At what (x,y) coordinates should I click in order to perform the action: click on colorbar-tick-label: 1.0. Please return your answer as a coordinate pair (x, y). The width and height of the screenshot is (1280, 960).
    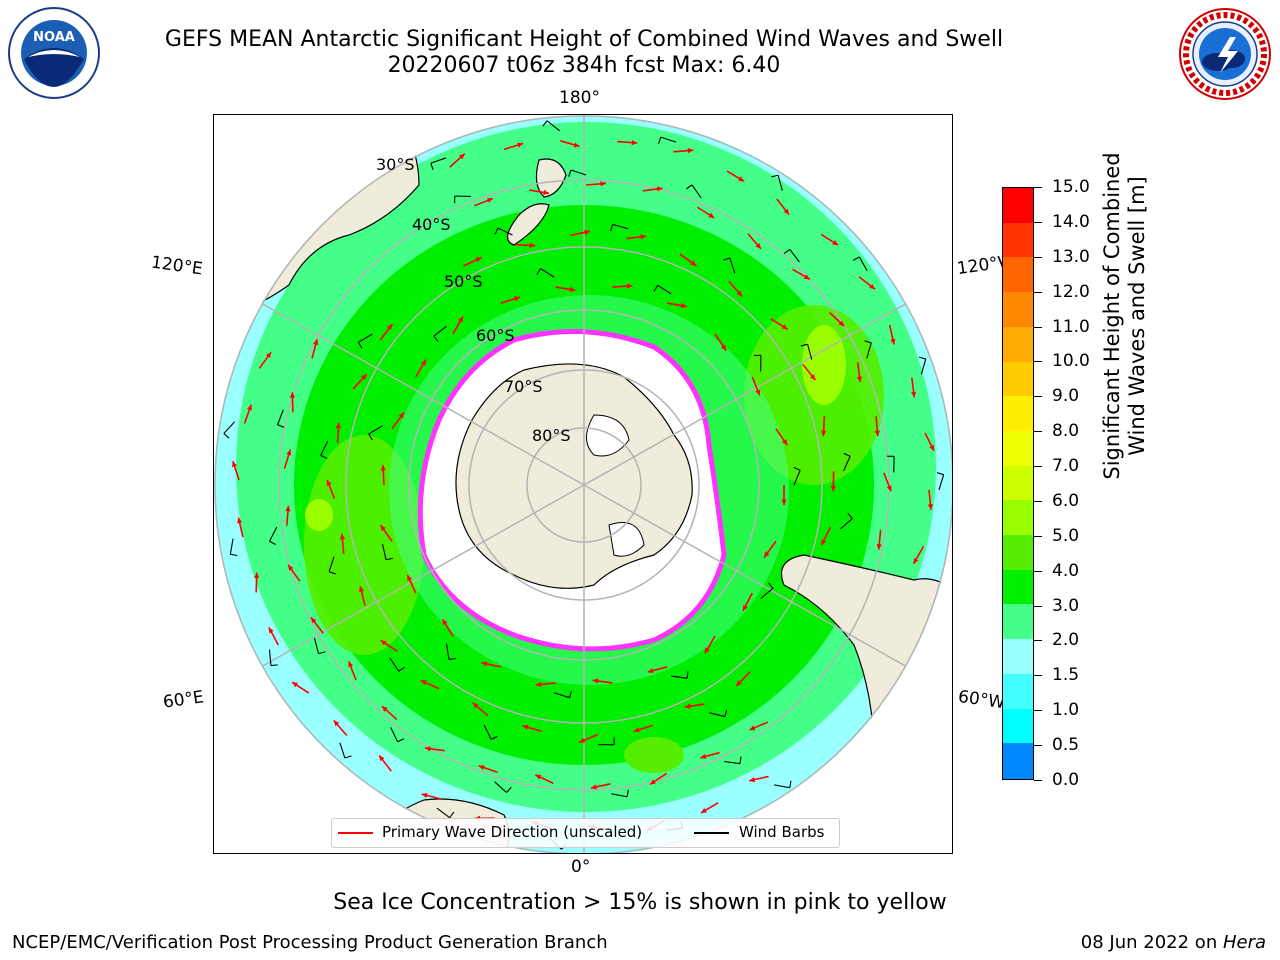
    Looking at the image, I should click on (1066, 710).